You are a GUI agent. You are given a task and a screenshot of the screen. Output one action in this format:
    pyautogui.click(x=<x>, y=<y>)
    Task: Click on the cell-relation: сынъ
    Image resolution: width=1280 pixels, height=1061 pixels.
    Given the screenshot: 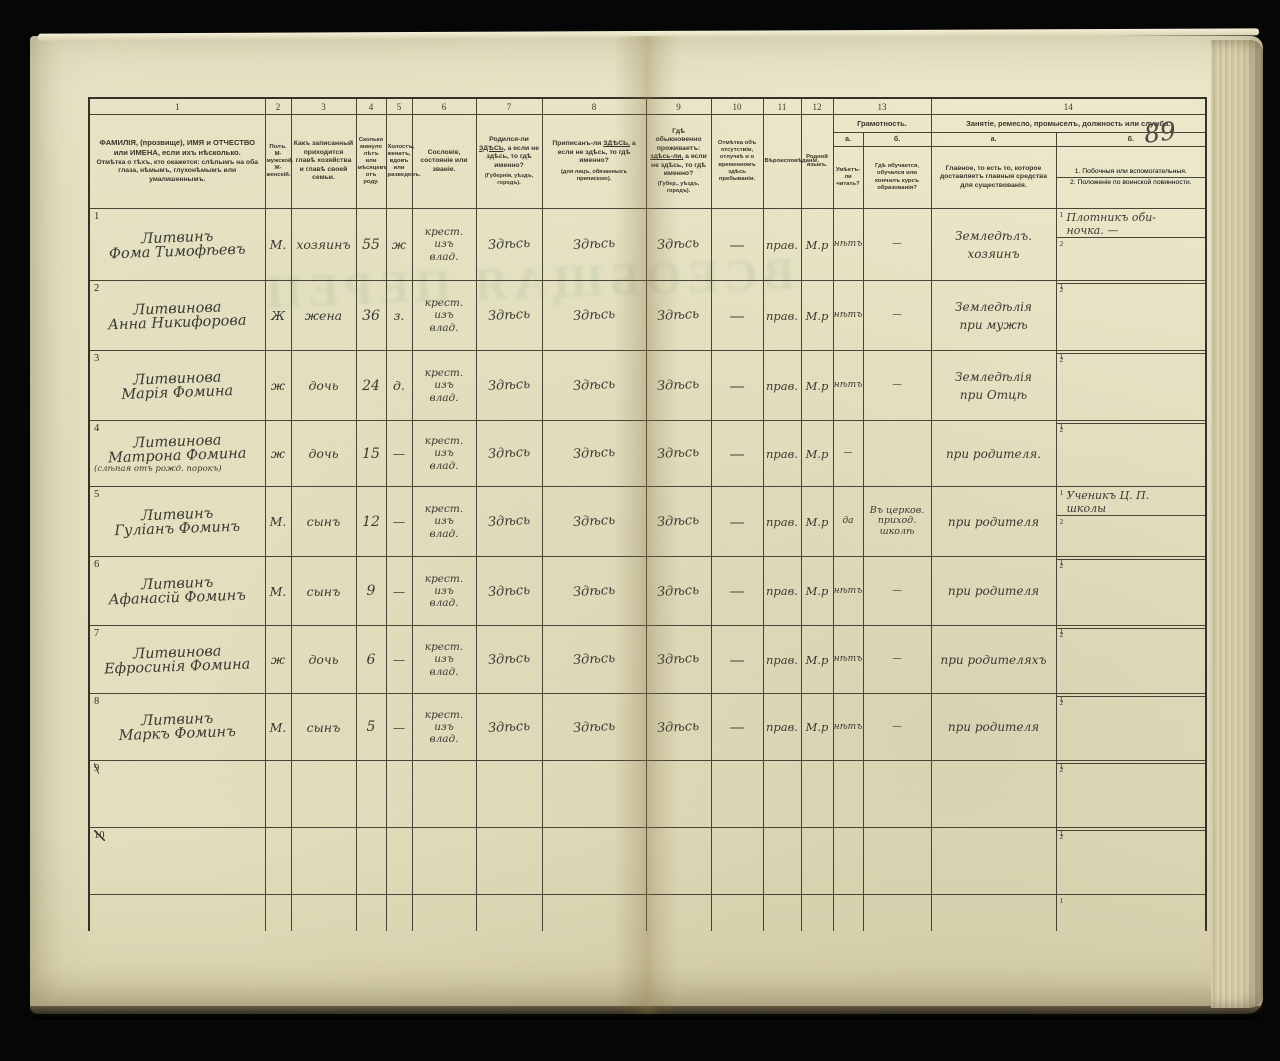 What is the action you would take?
    pyautogui.click(x=323, y=591)
    